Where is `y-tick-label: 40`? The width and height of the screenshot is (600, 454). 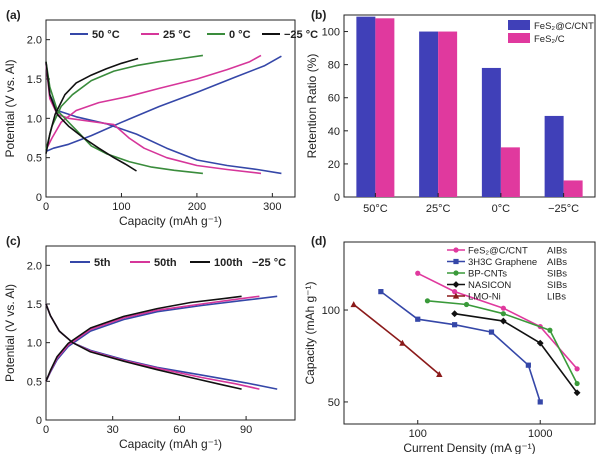
y-tick-label: 40 is located at coordinates (334, 132).